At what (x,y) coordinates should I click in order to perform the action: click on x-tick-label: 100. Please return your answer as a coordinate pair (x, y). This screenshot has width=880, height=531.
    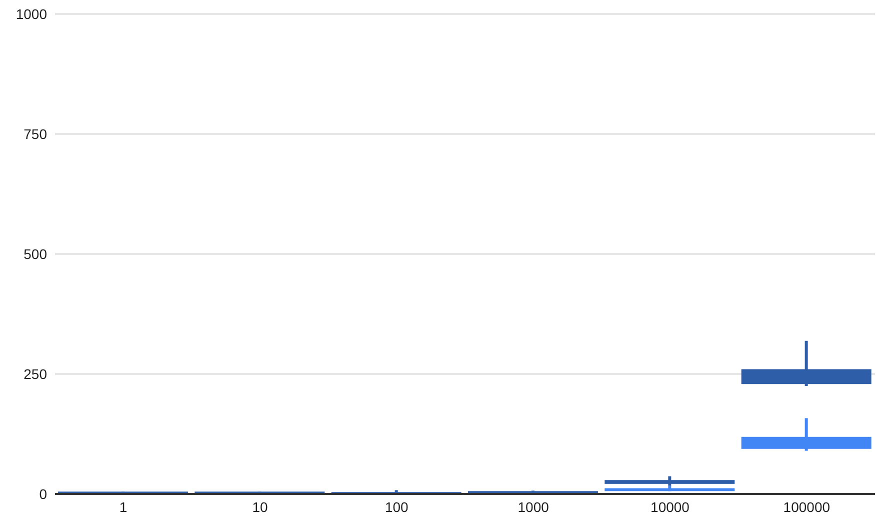
    Looking at the image, I should click on (396, 506).